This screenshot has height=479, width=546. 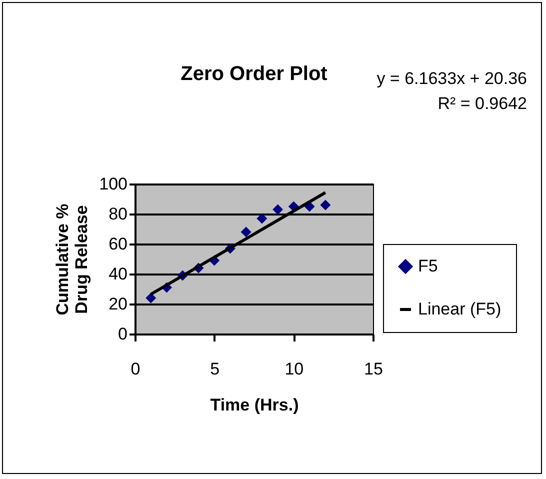 What do you see at coordinates (428, 266) in the screenshot?
I see `legend-label: F5` at bounding box center [428, 266].